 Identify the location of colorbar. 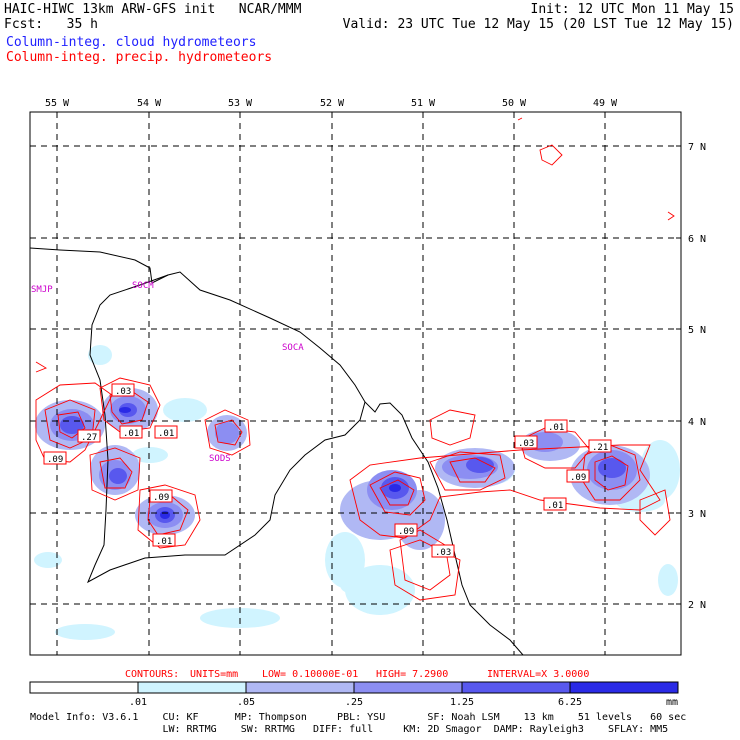
(354, 687).